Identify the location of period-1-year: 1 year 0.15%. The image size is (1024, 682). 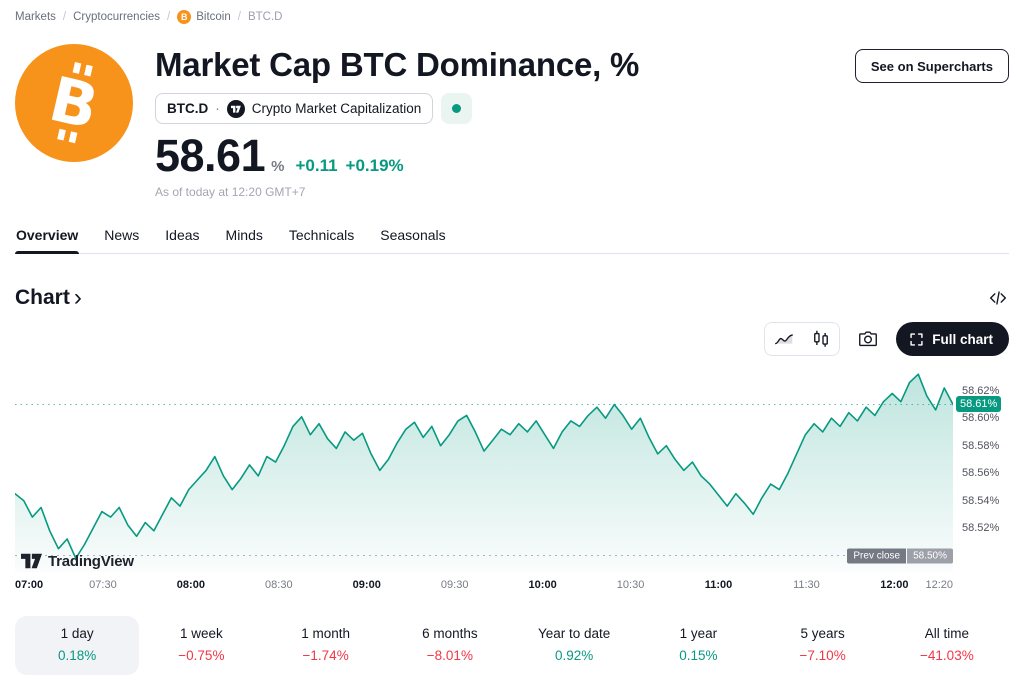
(698, 645).